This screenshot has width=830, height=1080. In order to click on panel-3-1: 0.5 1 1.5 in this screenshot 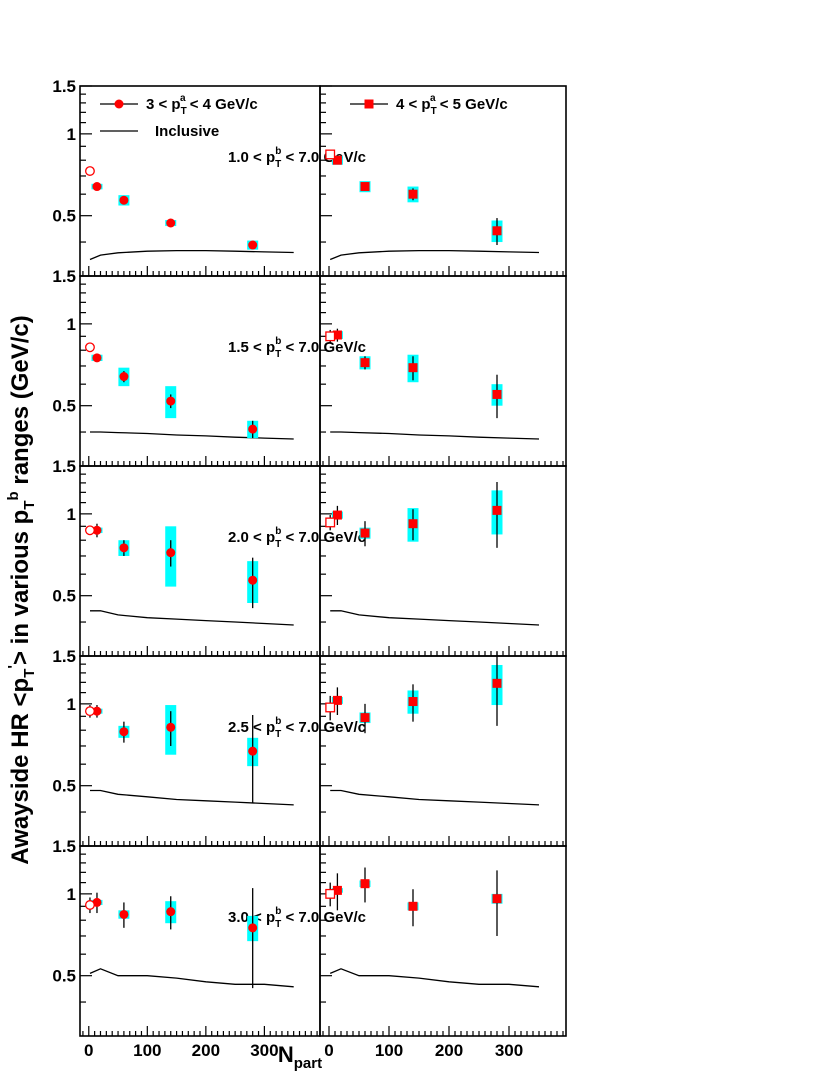, I will do `click(186, 557)`.